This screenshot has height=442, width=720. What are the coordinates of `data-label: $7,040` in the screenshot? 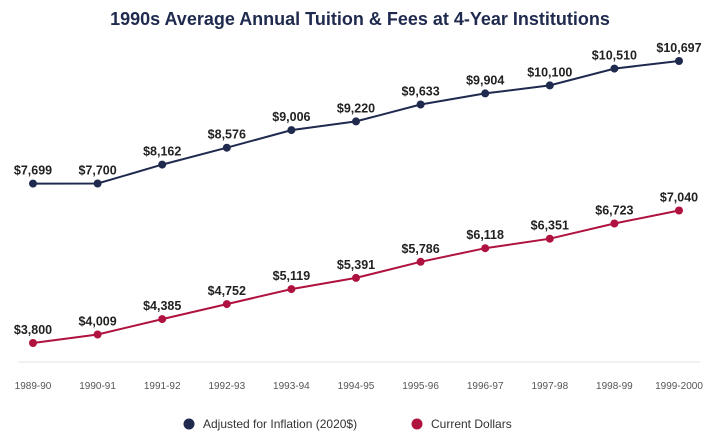 It's located at (679, 198).